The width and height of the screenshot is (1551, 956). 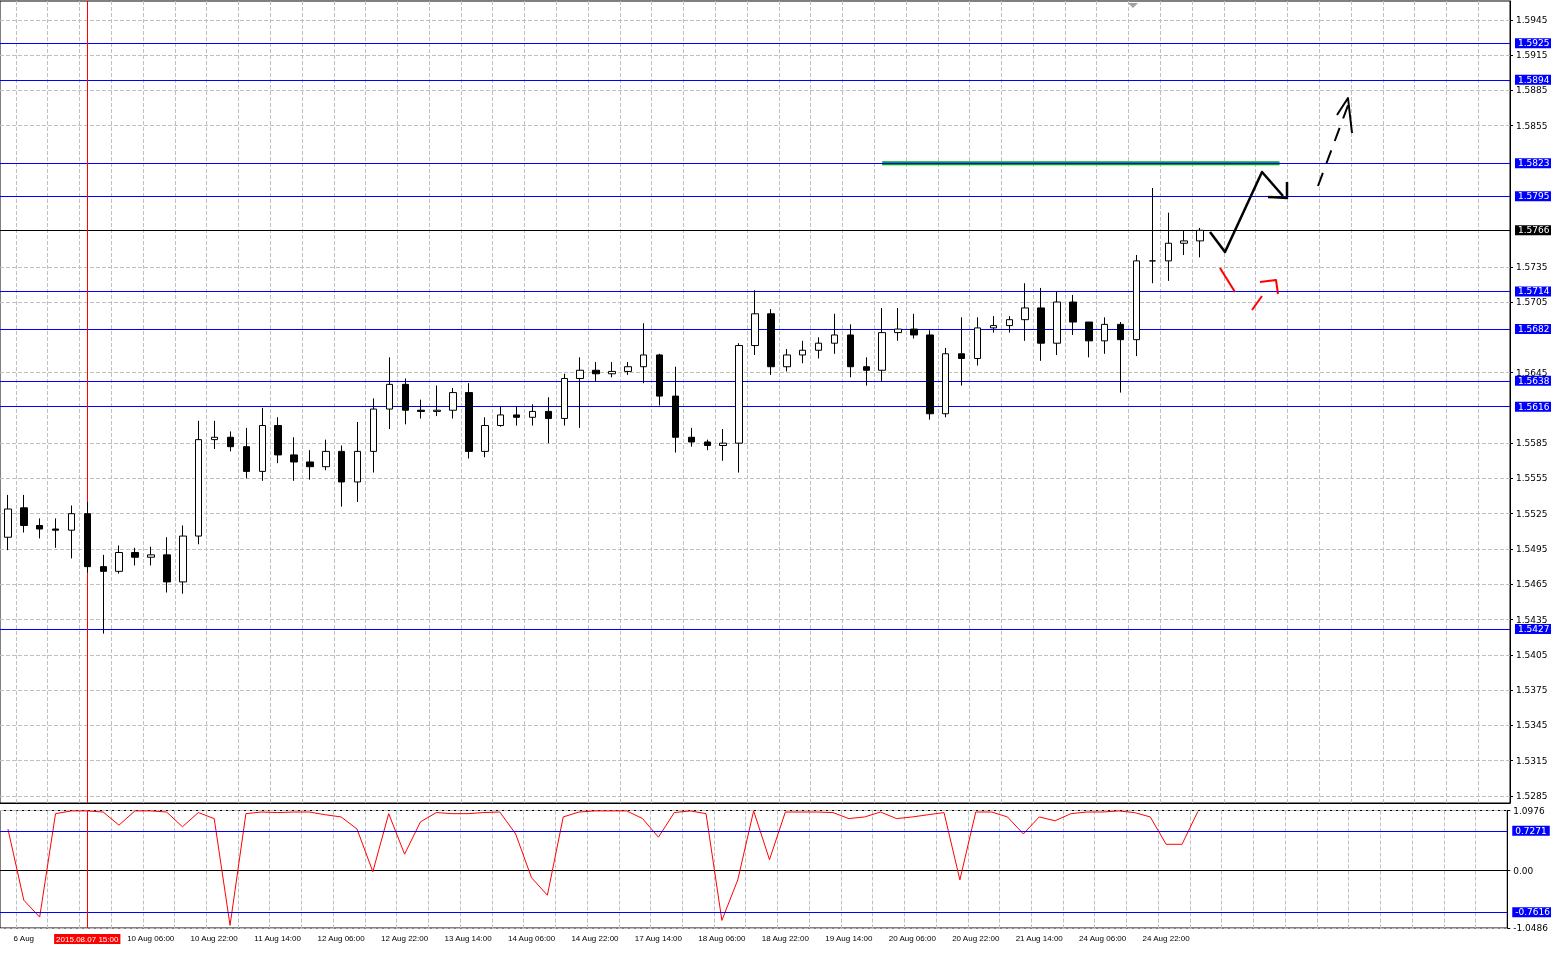 I want to click on ref-line-label: 1.5894, so click(x=1534, y=79).